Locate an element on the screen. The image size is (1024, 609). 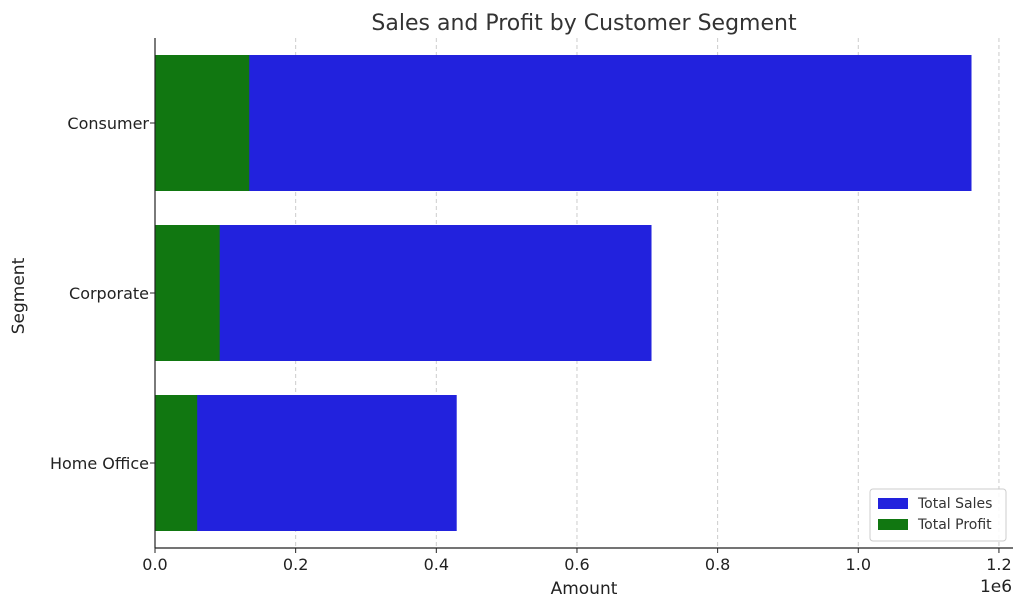
x-axis-scale-label: 1e6 is located at coordinates (996, 587).